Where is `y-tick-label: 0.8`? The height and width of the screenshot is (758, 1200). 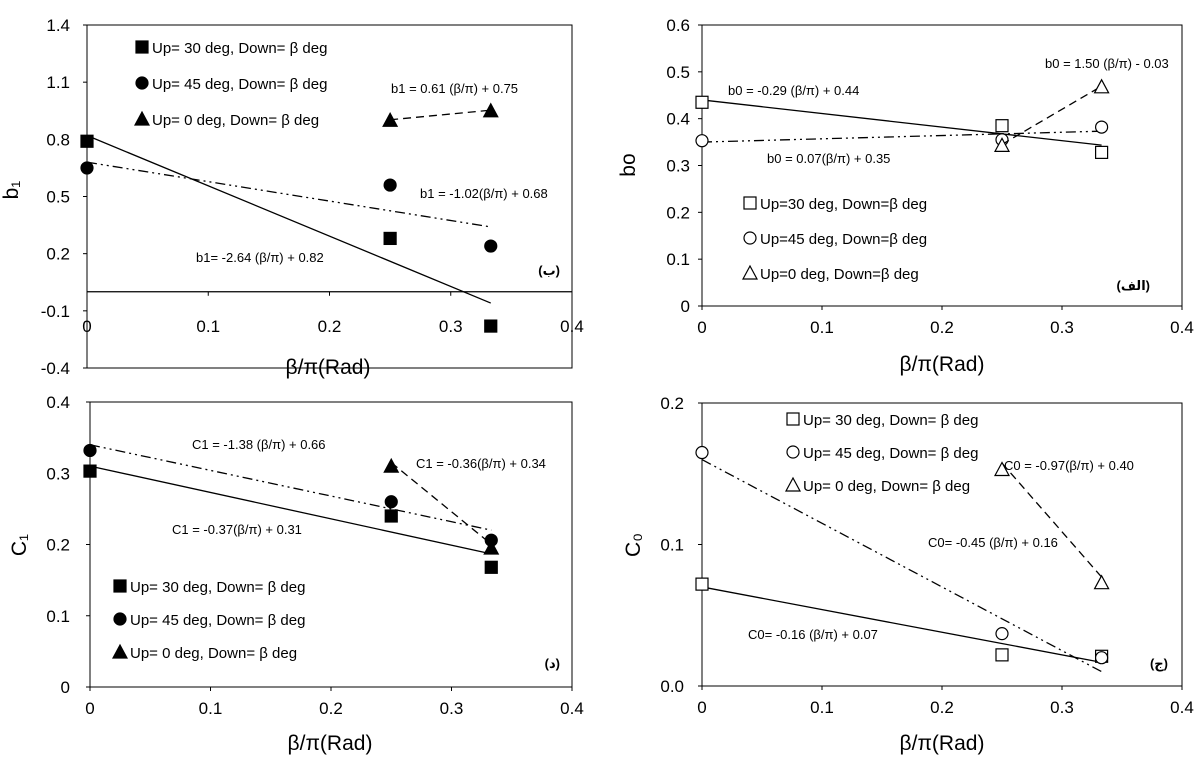
y-tick-label: 0.8 is located at coordinates (58, 139).